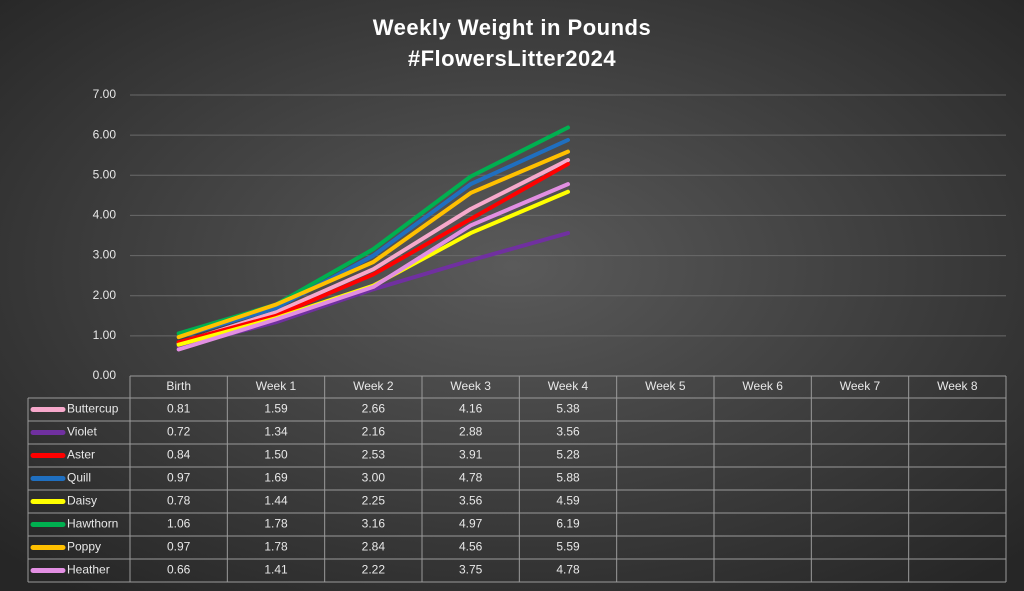  What do you see at coordinates (276, 432) in the screenshot?
I see `table-value: 1.34` at bounding box center [276, 432].